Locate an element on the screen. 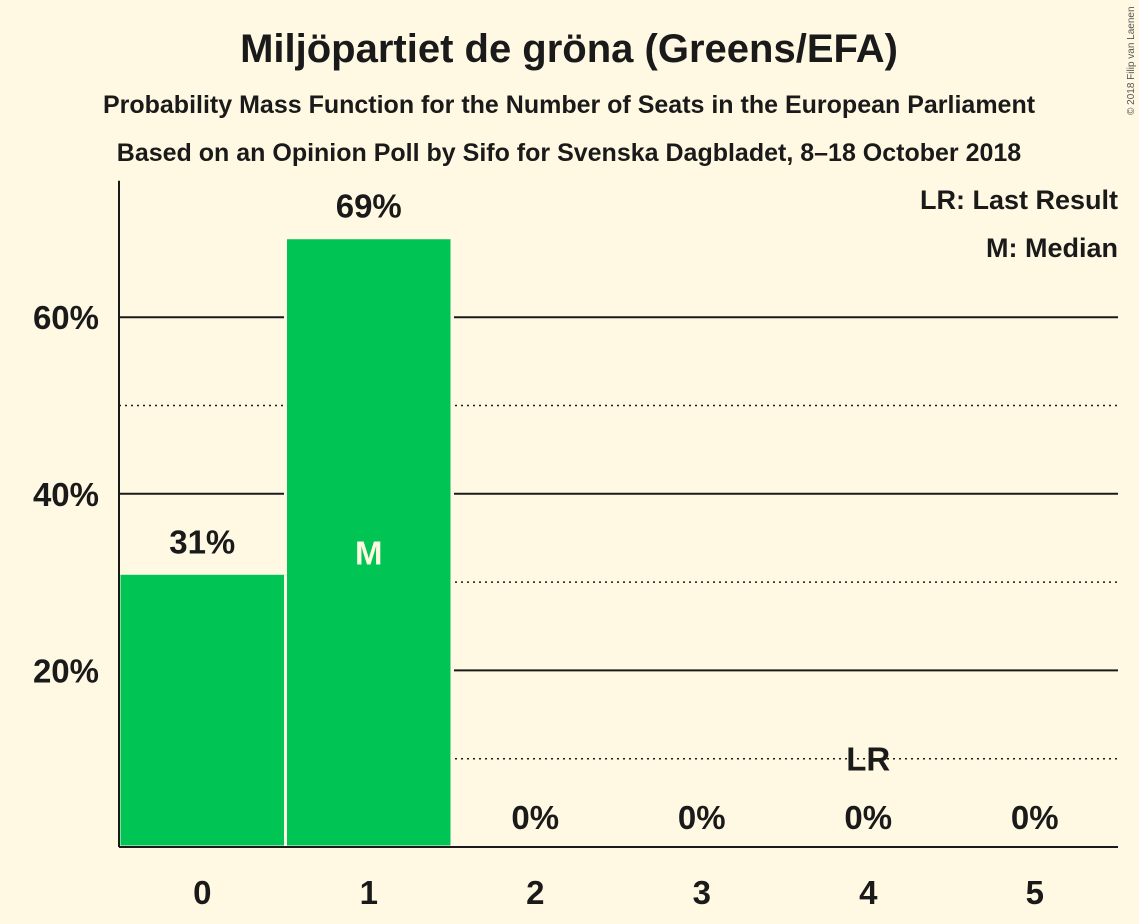  x-tick-label: 5 is located at coordinates (1035, 892).